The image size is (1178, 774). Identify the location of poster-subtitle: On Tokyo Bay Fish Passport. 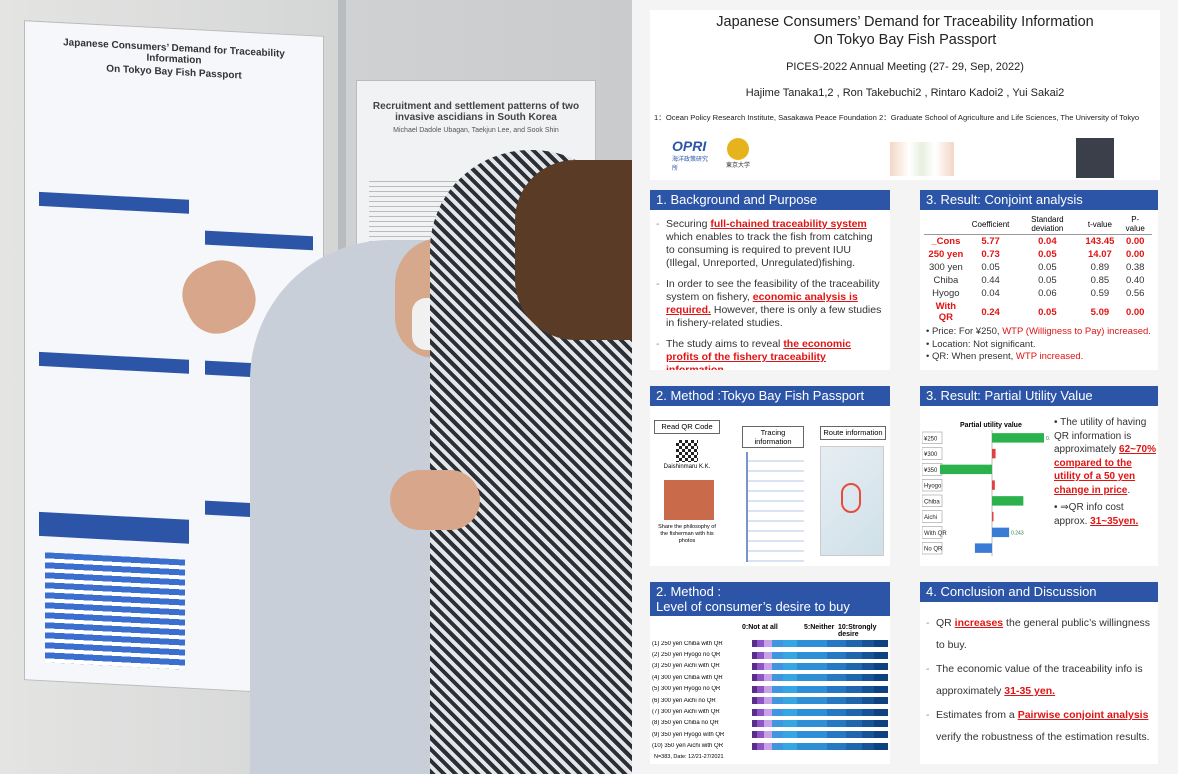
(905, 40).